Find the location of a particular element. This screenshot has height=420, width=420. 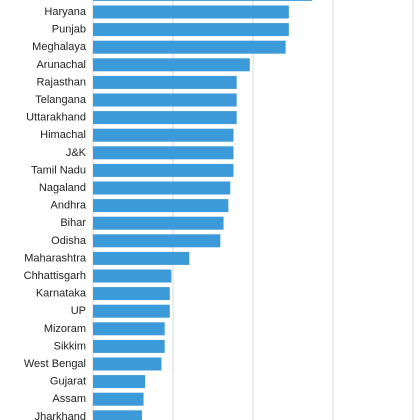

category-label: UP is located at coordinates (78, 311).